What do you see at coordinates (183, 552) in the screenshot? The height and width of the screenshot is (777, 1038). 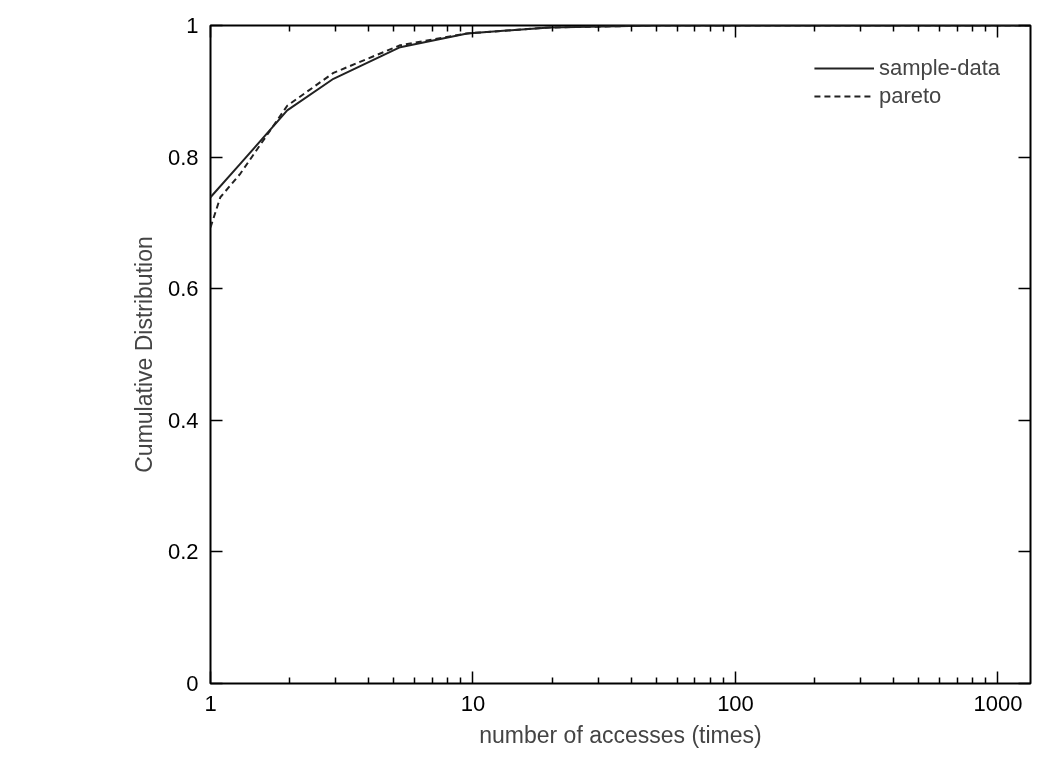 I see `y-tick-label: 0.2` at bounding box center [183, 552].